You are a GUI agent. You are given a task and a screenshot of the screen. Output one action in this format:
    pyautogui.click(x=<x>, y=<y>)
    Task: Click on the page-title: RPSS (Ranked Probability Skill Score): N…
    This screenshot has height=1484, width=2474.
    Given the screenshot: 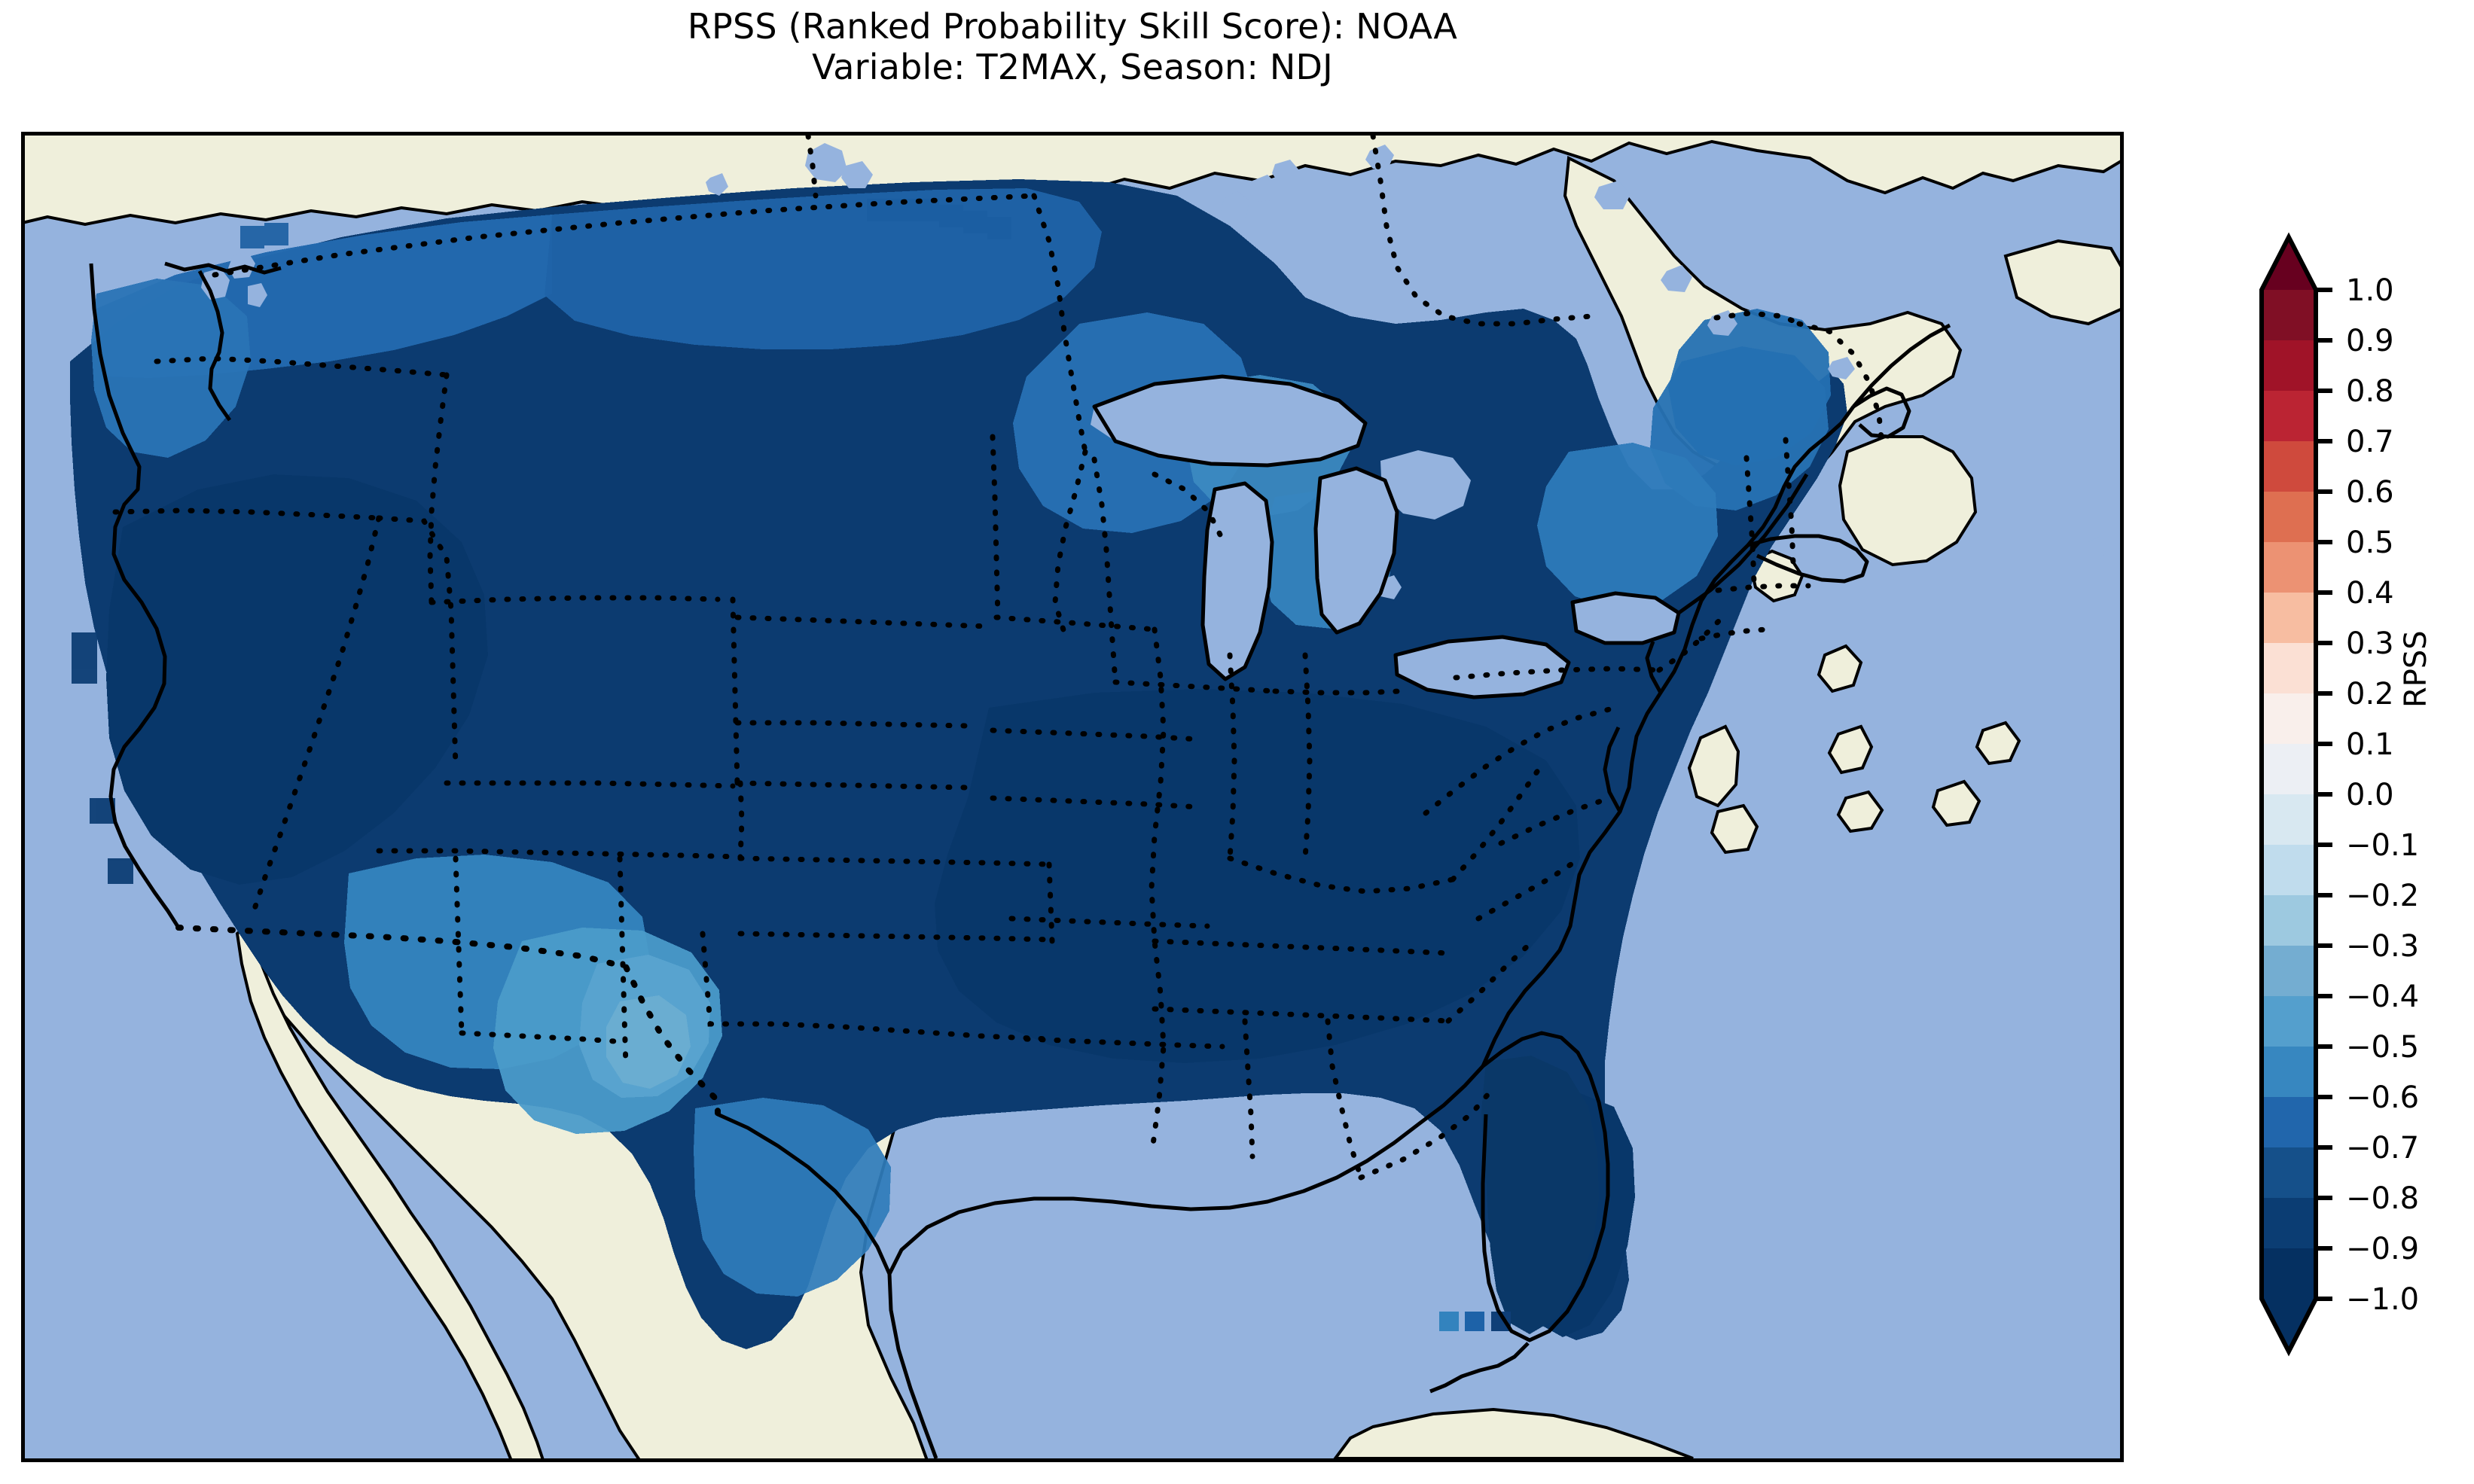 What is the action you would take?
    pyautogui.click(x=1072, y=26)
    